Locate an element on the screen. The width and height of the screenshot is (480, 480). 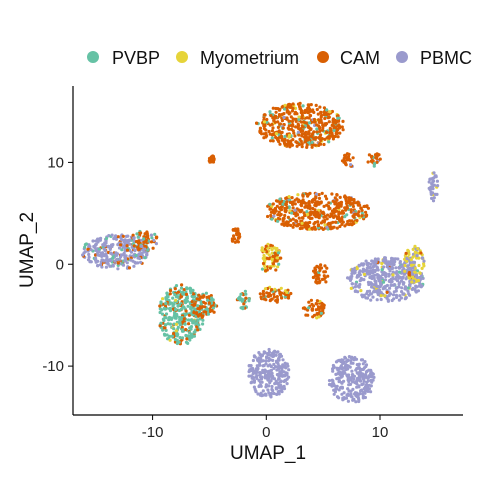
legend-swatch-pbmc is located at coordinates (402, 57).